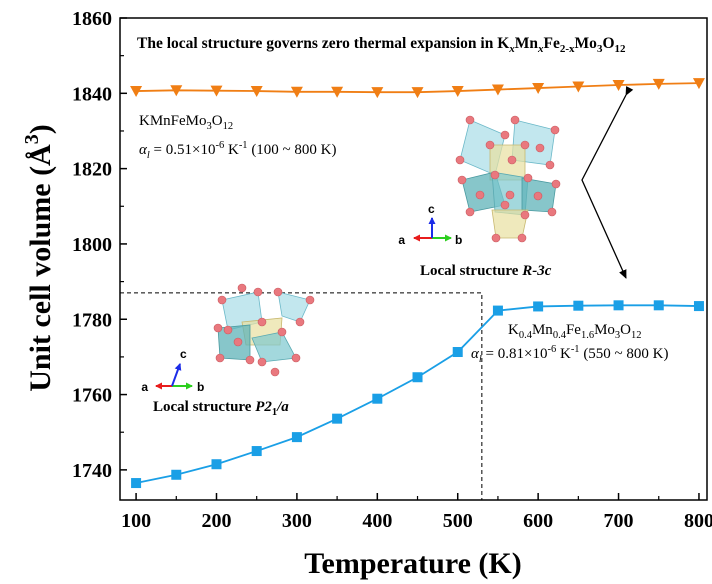  Describe the element at coordinates (698, 521) in the screenshot. I see `x-tick-label: 800` at that location.